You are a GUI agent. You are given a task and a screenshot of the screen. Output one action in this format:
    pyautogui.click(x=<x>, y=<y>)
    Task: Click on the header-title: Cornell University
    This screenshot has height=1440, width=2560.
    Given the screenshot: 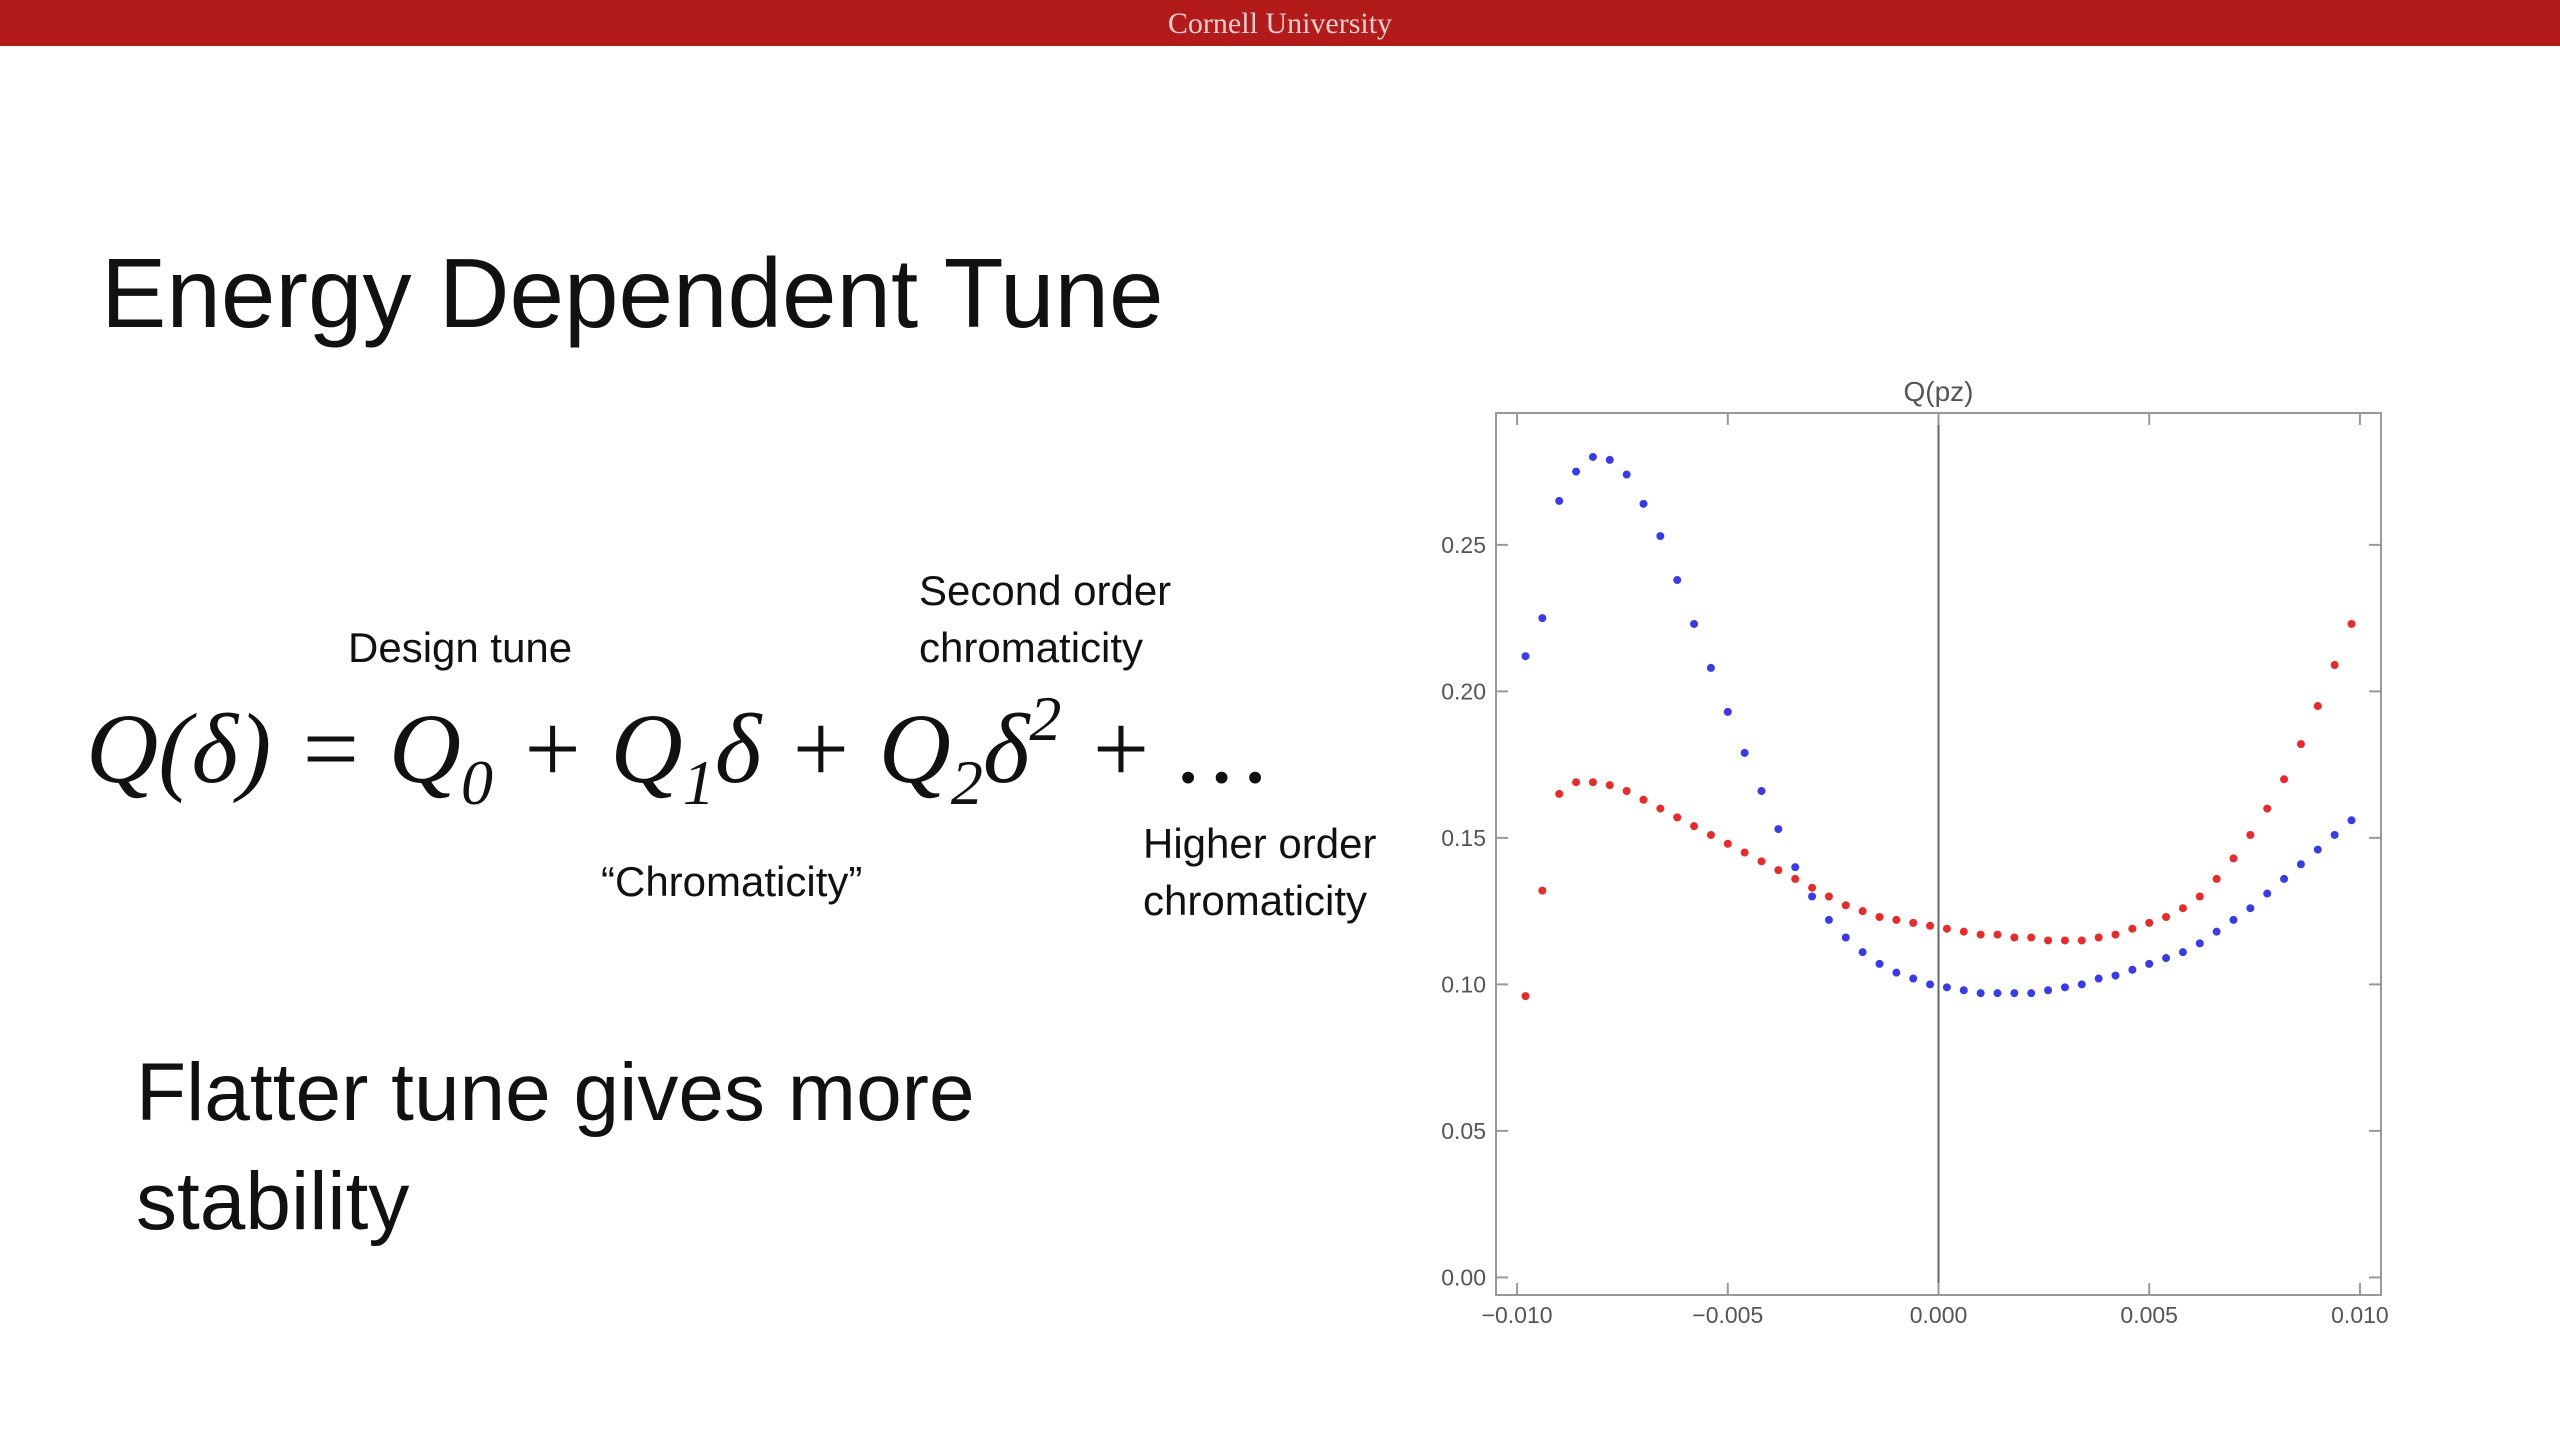 What is the action you would take?
    pyautogui.click(x=1280, y=23)
    